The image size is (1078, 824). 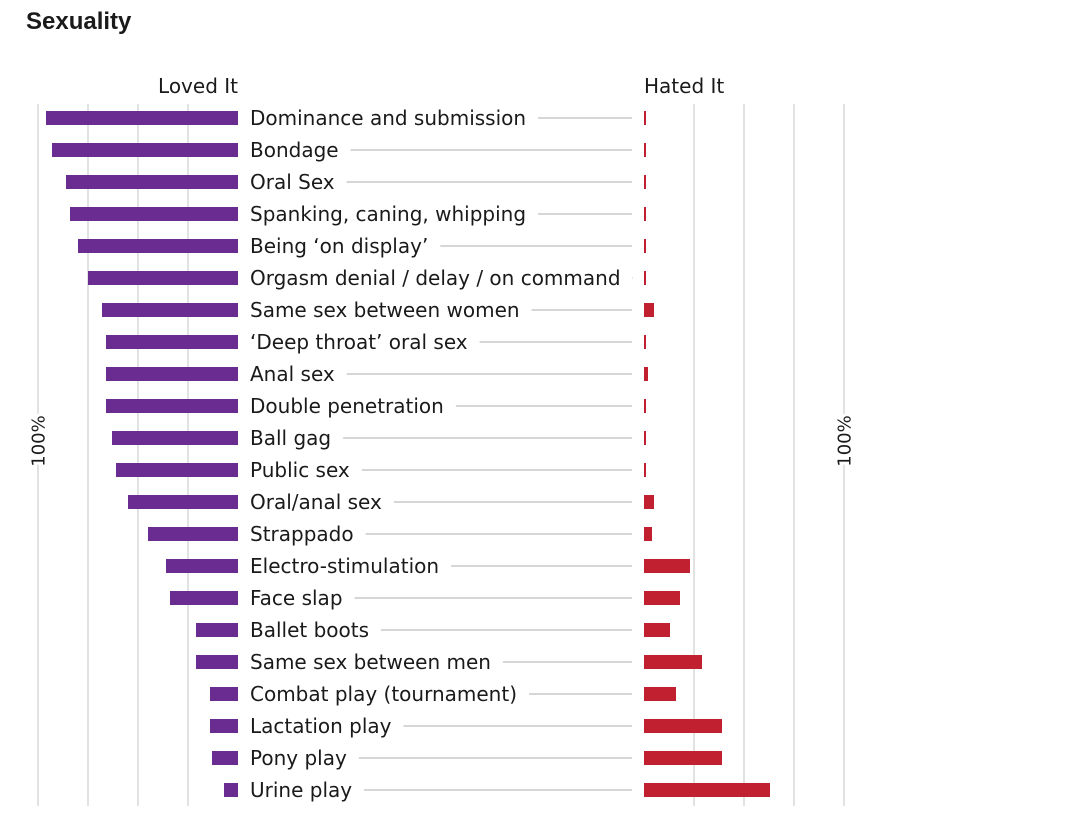 What do you see at coordinates (316, 502) in the screenshot?
I see `category-label-oral-anal-sex: Oral/anal sex` at bounding box center [316, 502].